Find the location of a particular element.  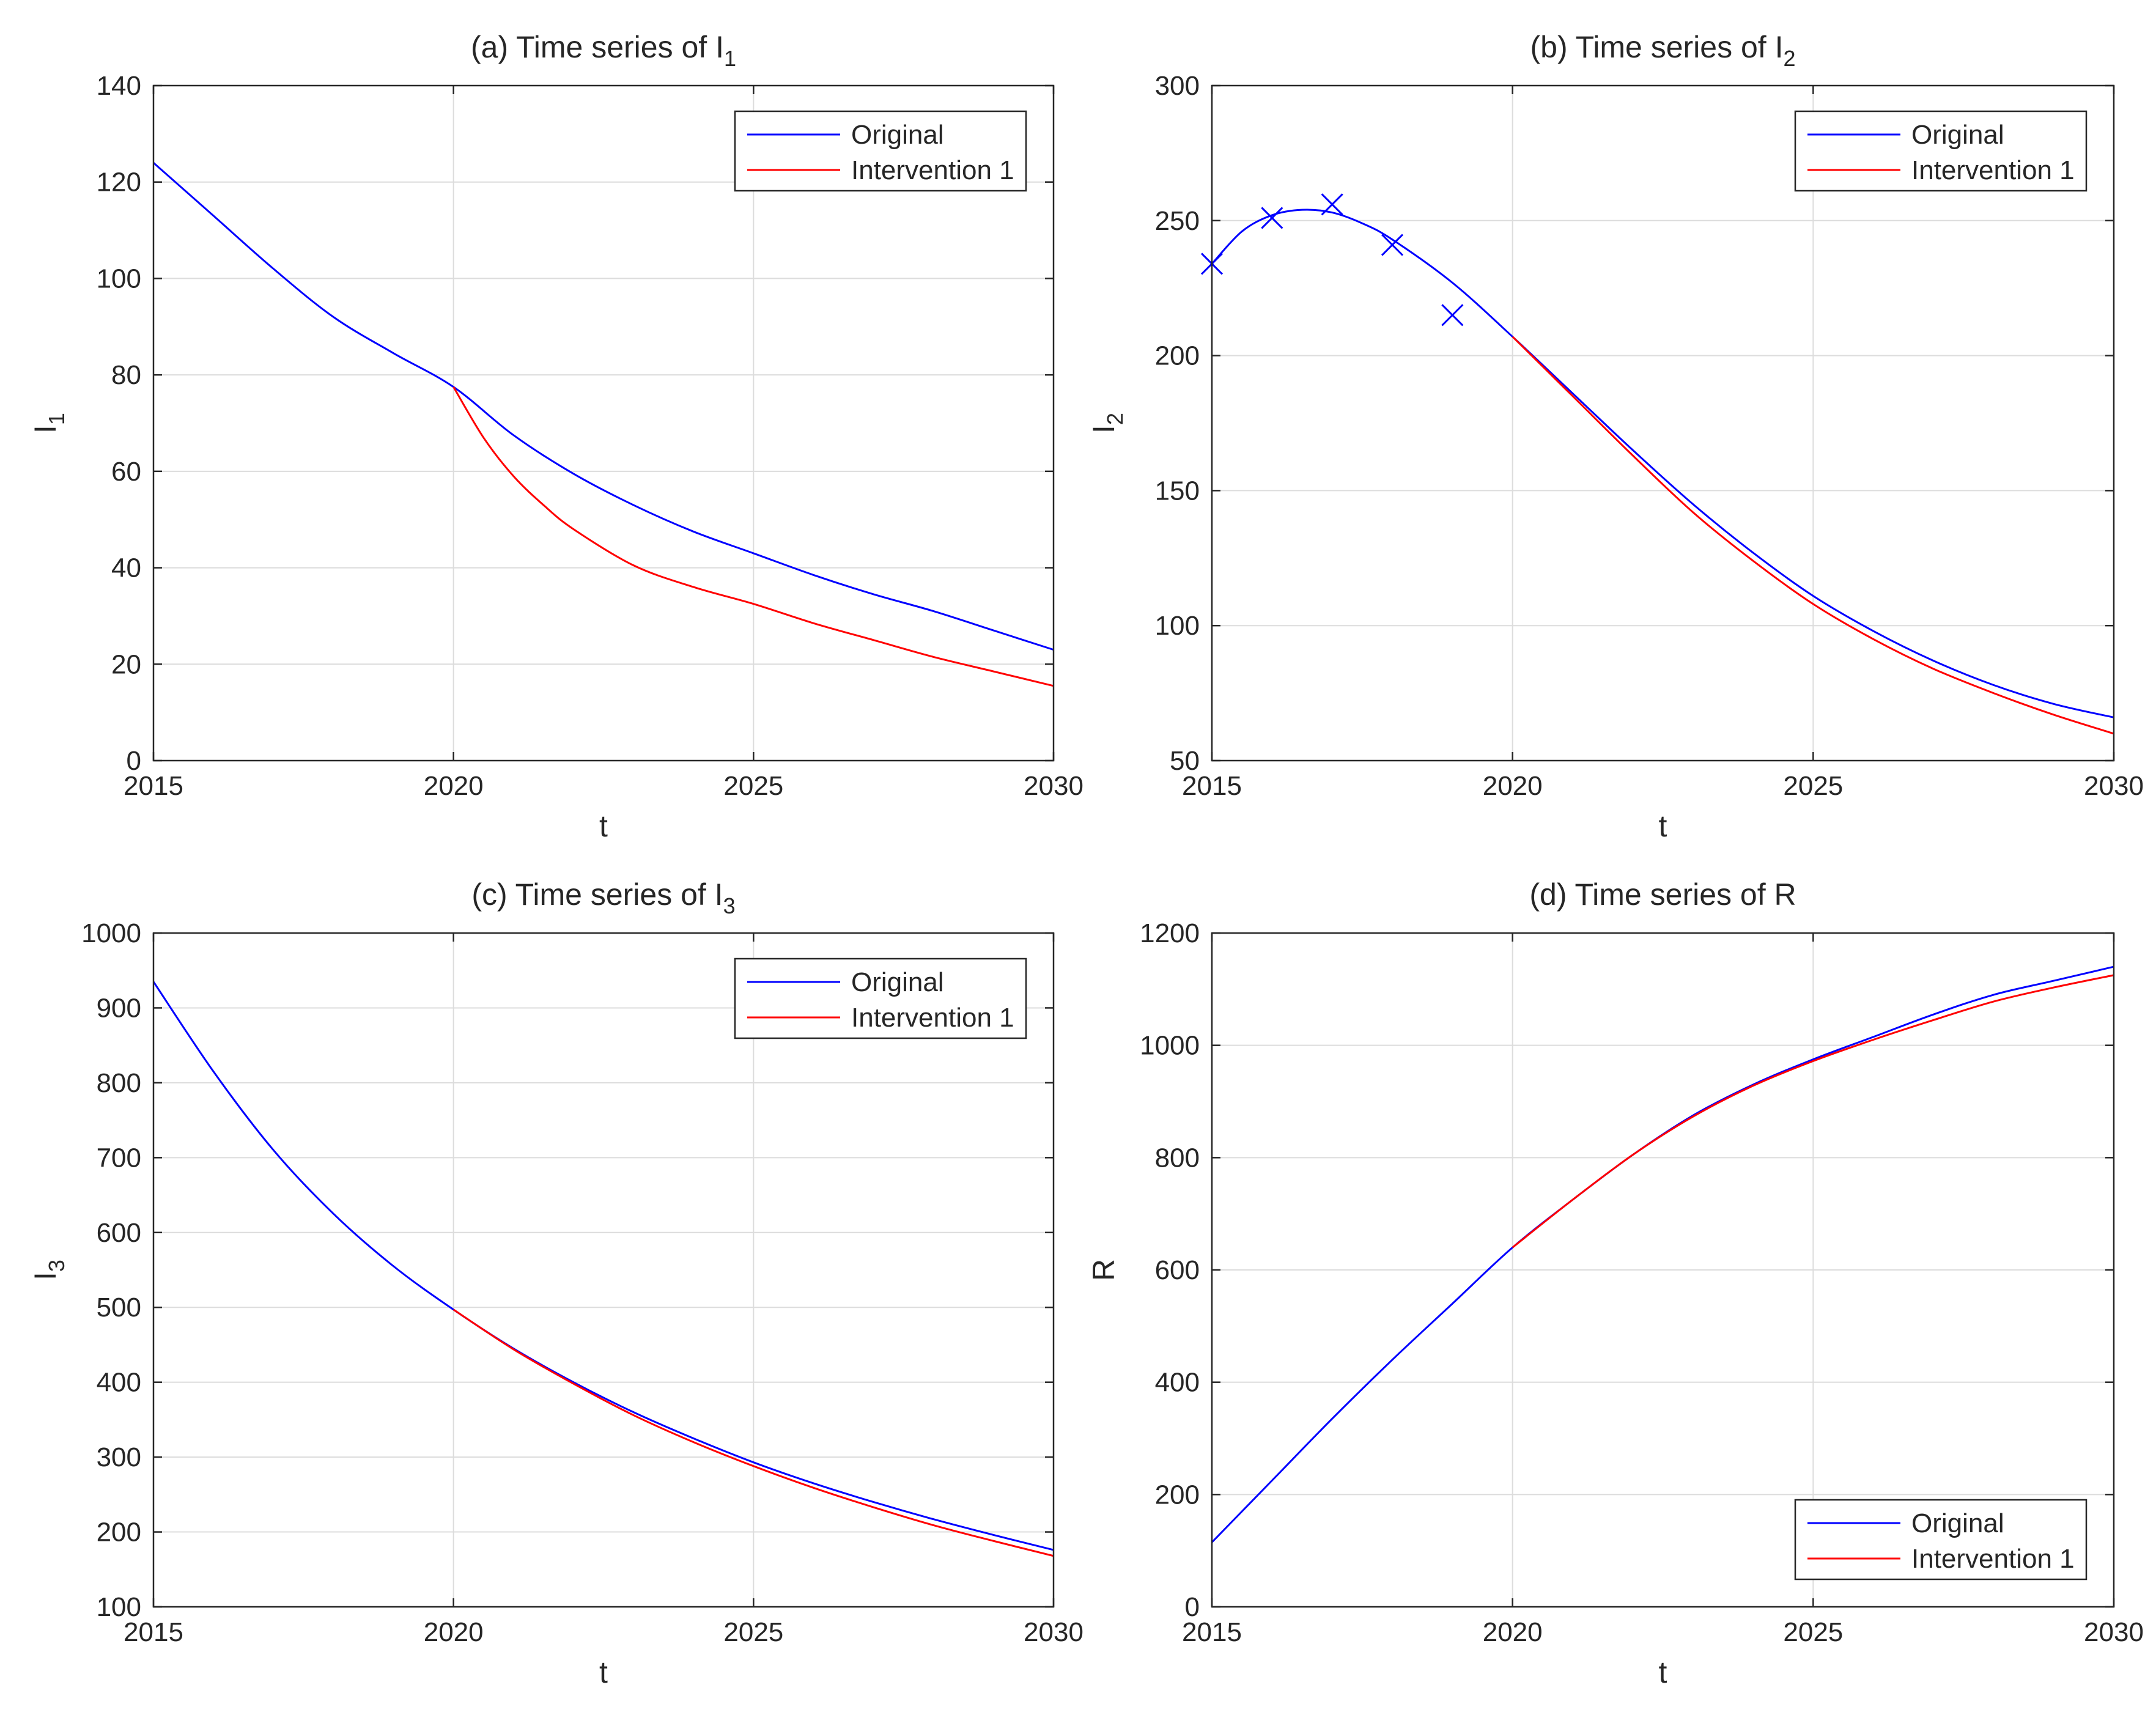

y-axis-label-main: R is located at coordinates (1104, 1270).